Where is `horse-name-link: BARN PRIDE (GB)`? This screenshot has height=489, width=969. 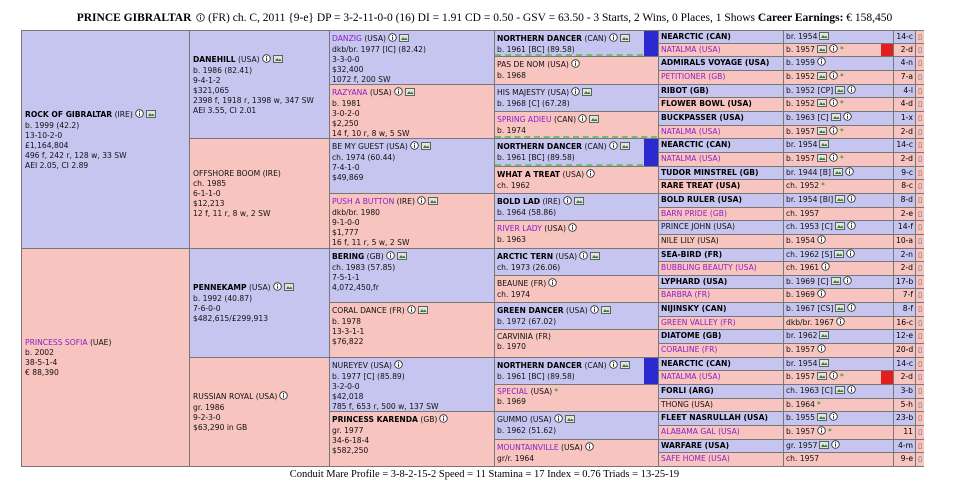 horse-name-link: BARN PRIDE (GB) is located at coordinates (694, 213).